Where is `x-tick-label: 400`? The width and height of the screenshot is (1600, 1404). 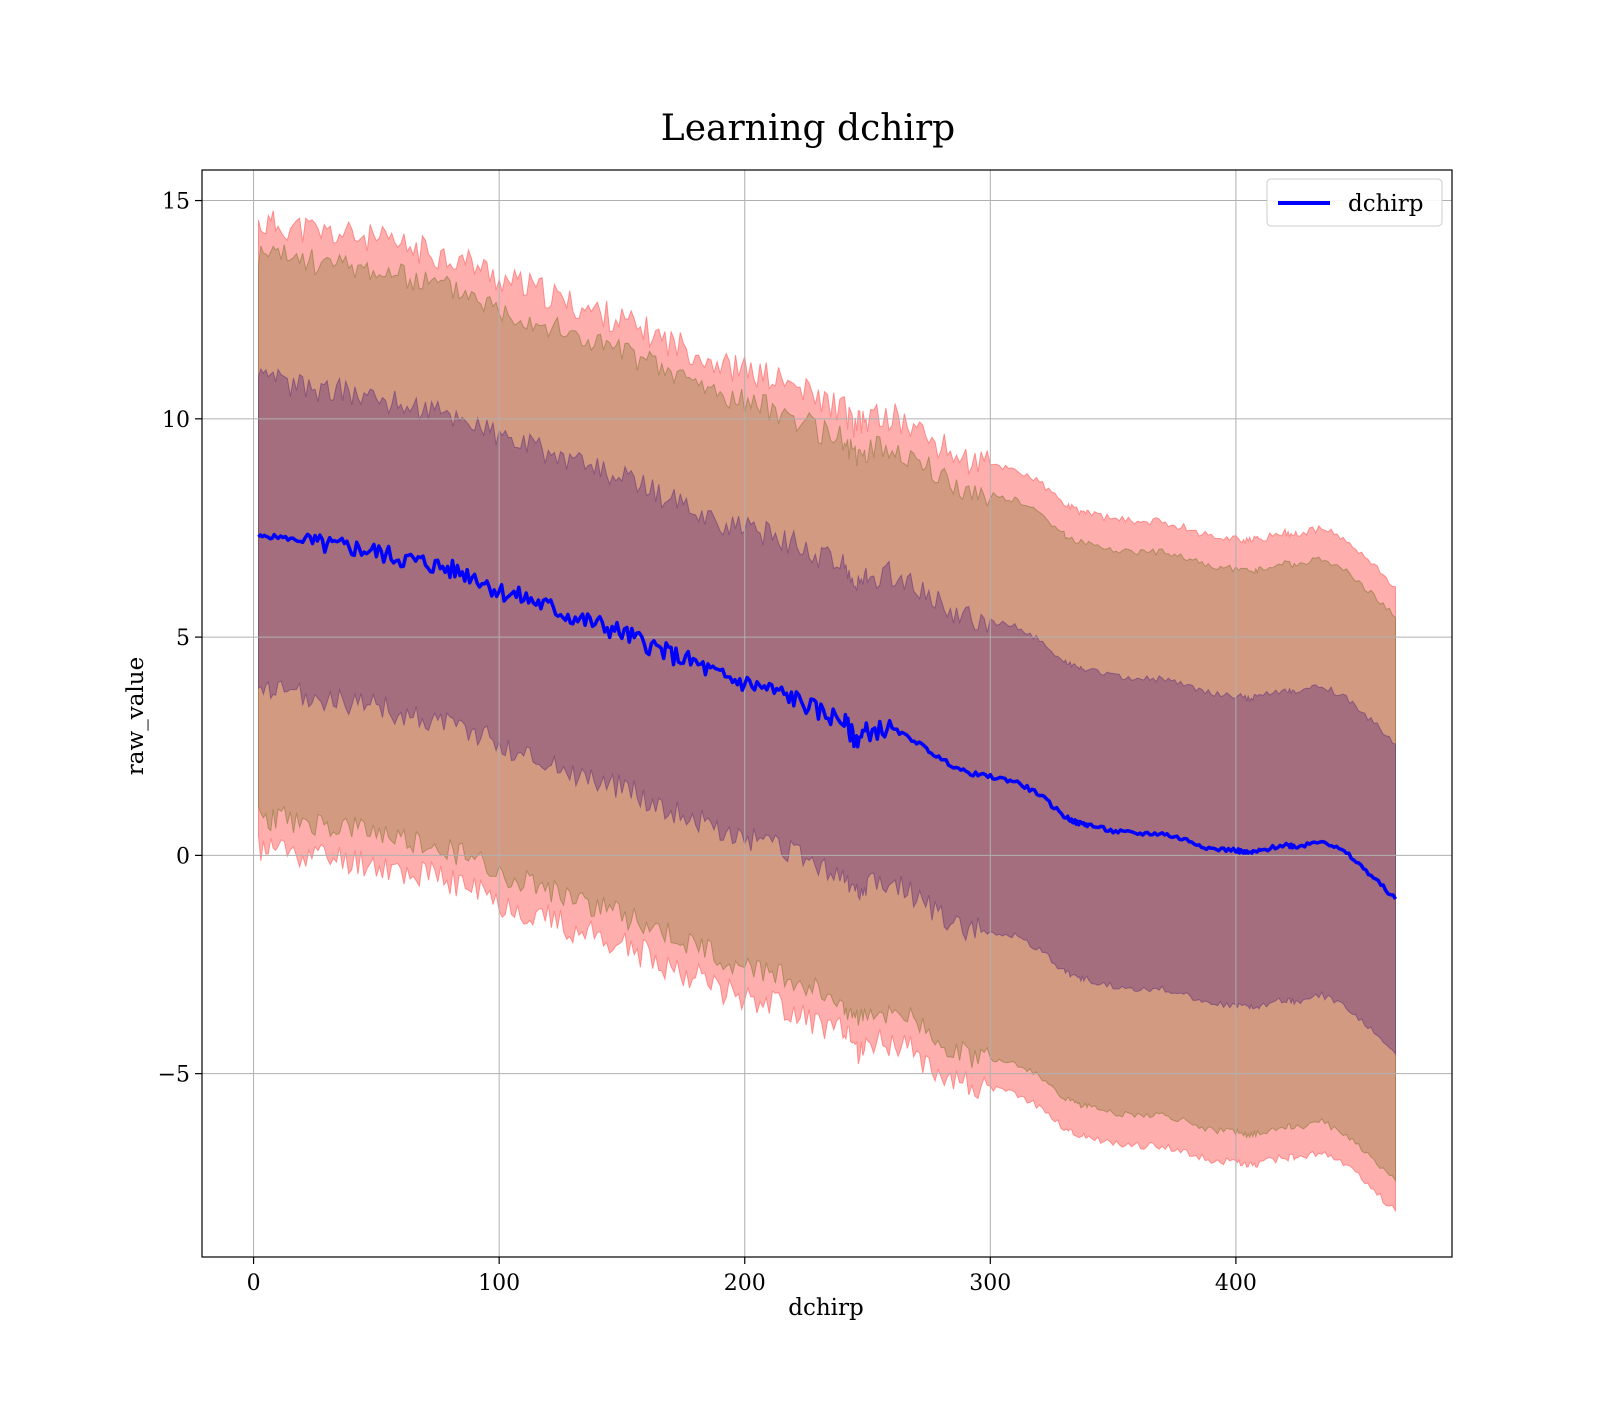 x-tick-label: 400 is located at coordinates (1236, 1283).